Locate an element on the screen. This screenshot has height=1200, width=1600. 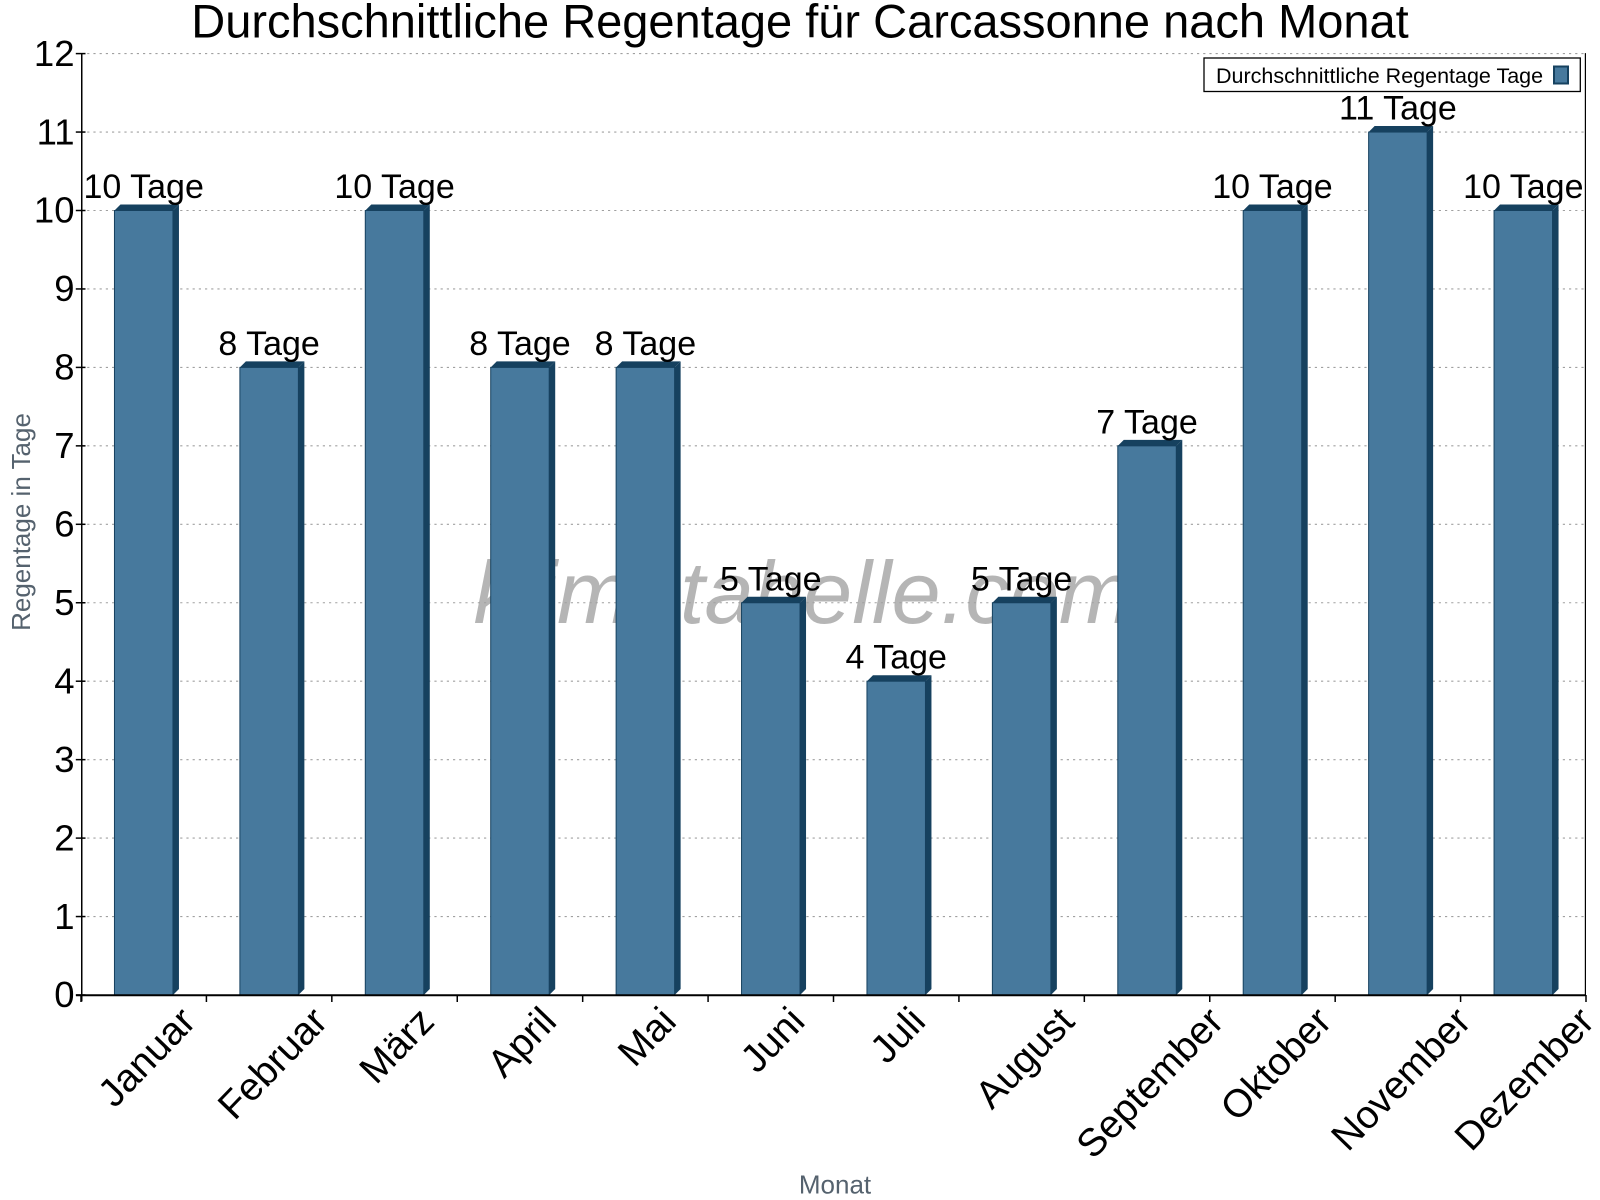
svg-text: 9 is located at coordinates (64, 288).